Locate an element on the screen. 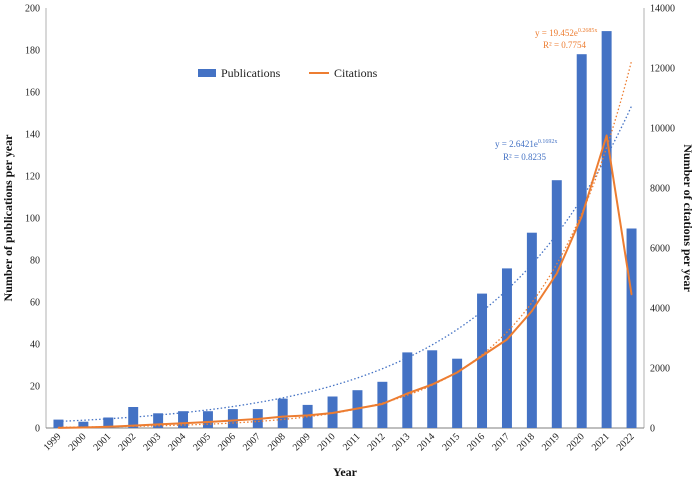 The height and width of the screenshot is (486, 696). bar-2009 is located at coordinates (307, 416).